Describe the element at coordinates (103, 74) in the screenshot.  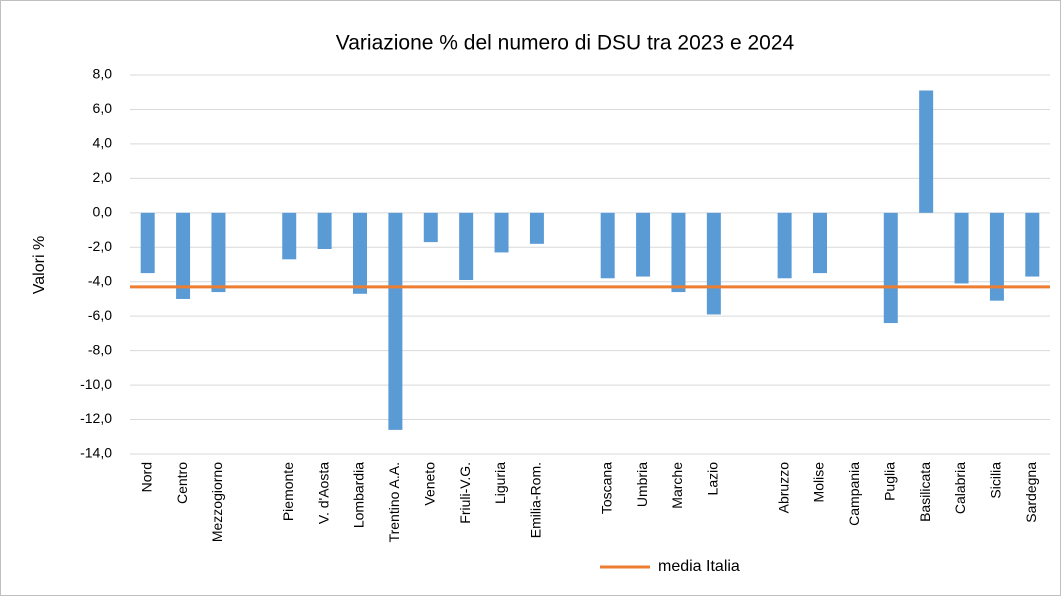
I see `y-tick-label: 8,0` at that location.